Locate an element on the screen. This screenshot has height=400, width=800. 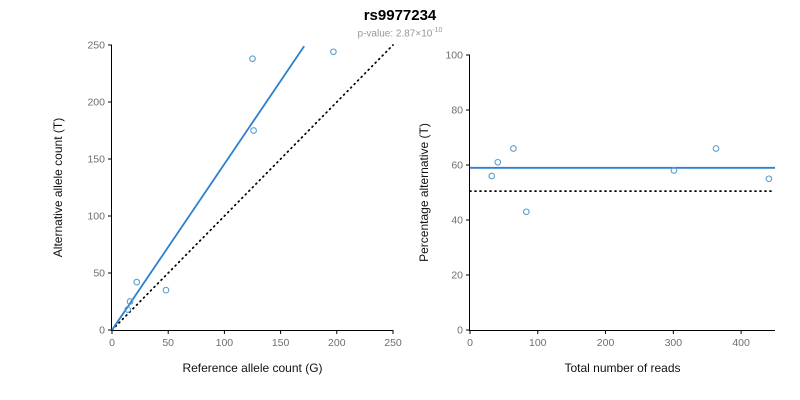
y-tick-label: 20 is located at coordinates (457, 276).